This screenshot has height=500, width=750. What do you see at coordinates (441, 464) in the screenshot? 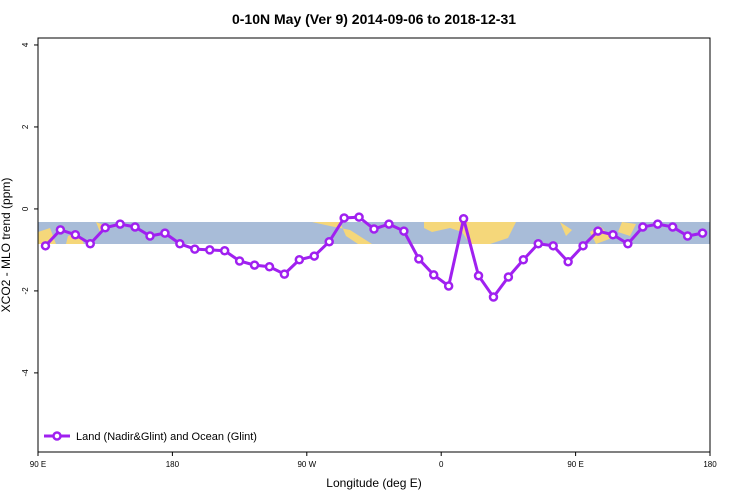
I see `x-tick-label: 0` at bounding box center [441, 464].